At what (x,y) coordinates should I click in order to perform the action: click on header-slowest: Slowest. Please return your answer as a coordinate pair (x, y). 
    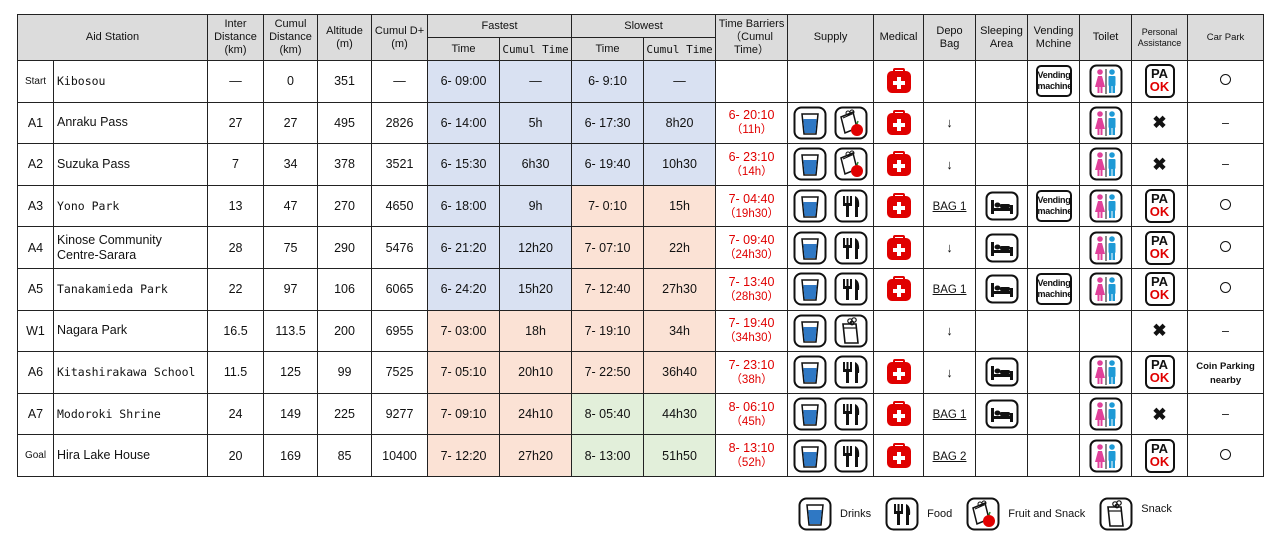
    Looking at the image, I should click on (644, 26).